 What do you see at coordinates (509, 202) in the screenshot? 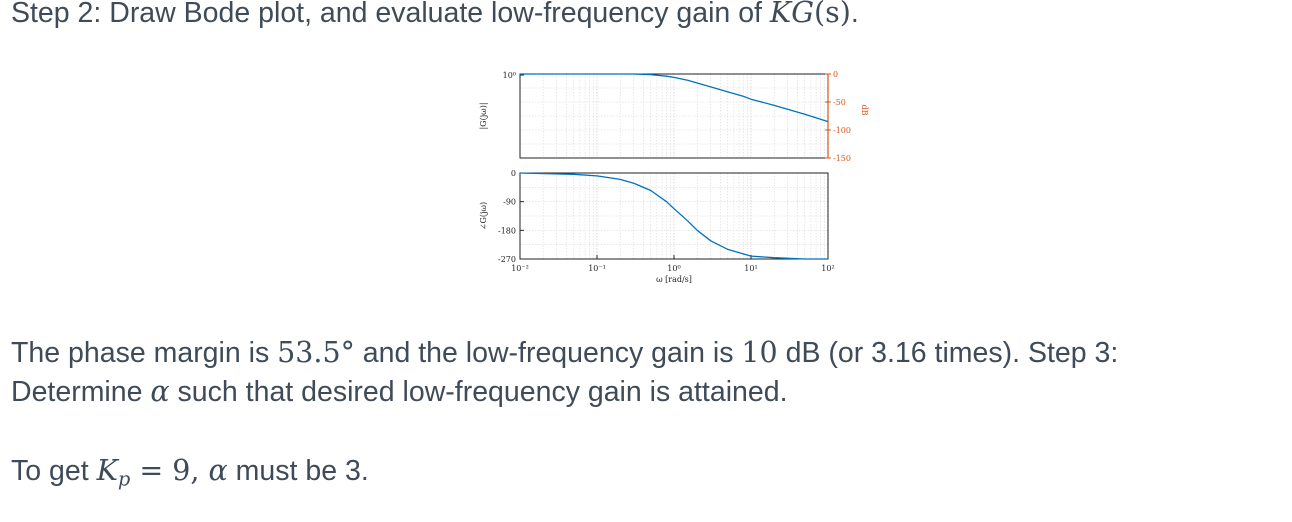
I see `phase-tick-label: -90` at bounding box center [509, 202].